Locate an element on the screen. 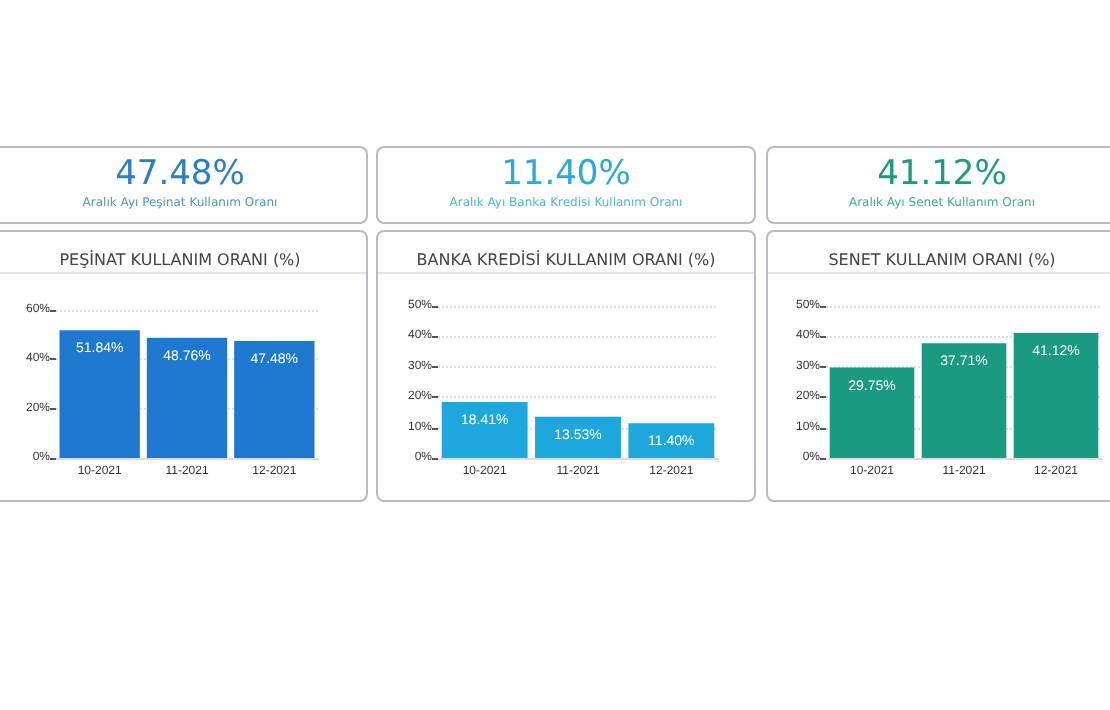 The image size is (1110, 710). text: 47.48% is located at coordinates (180, 174).